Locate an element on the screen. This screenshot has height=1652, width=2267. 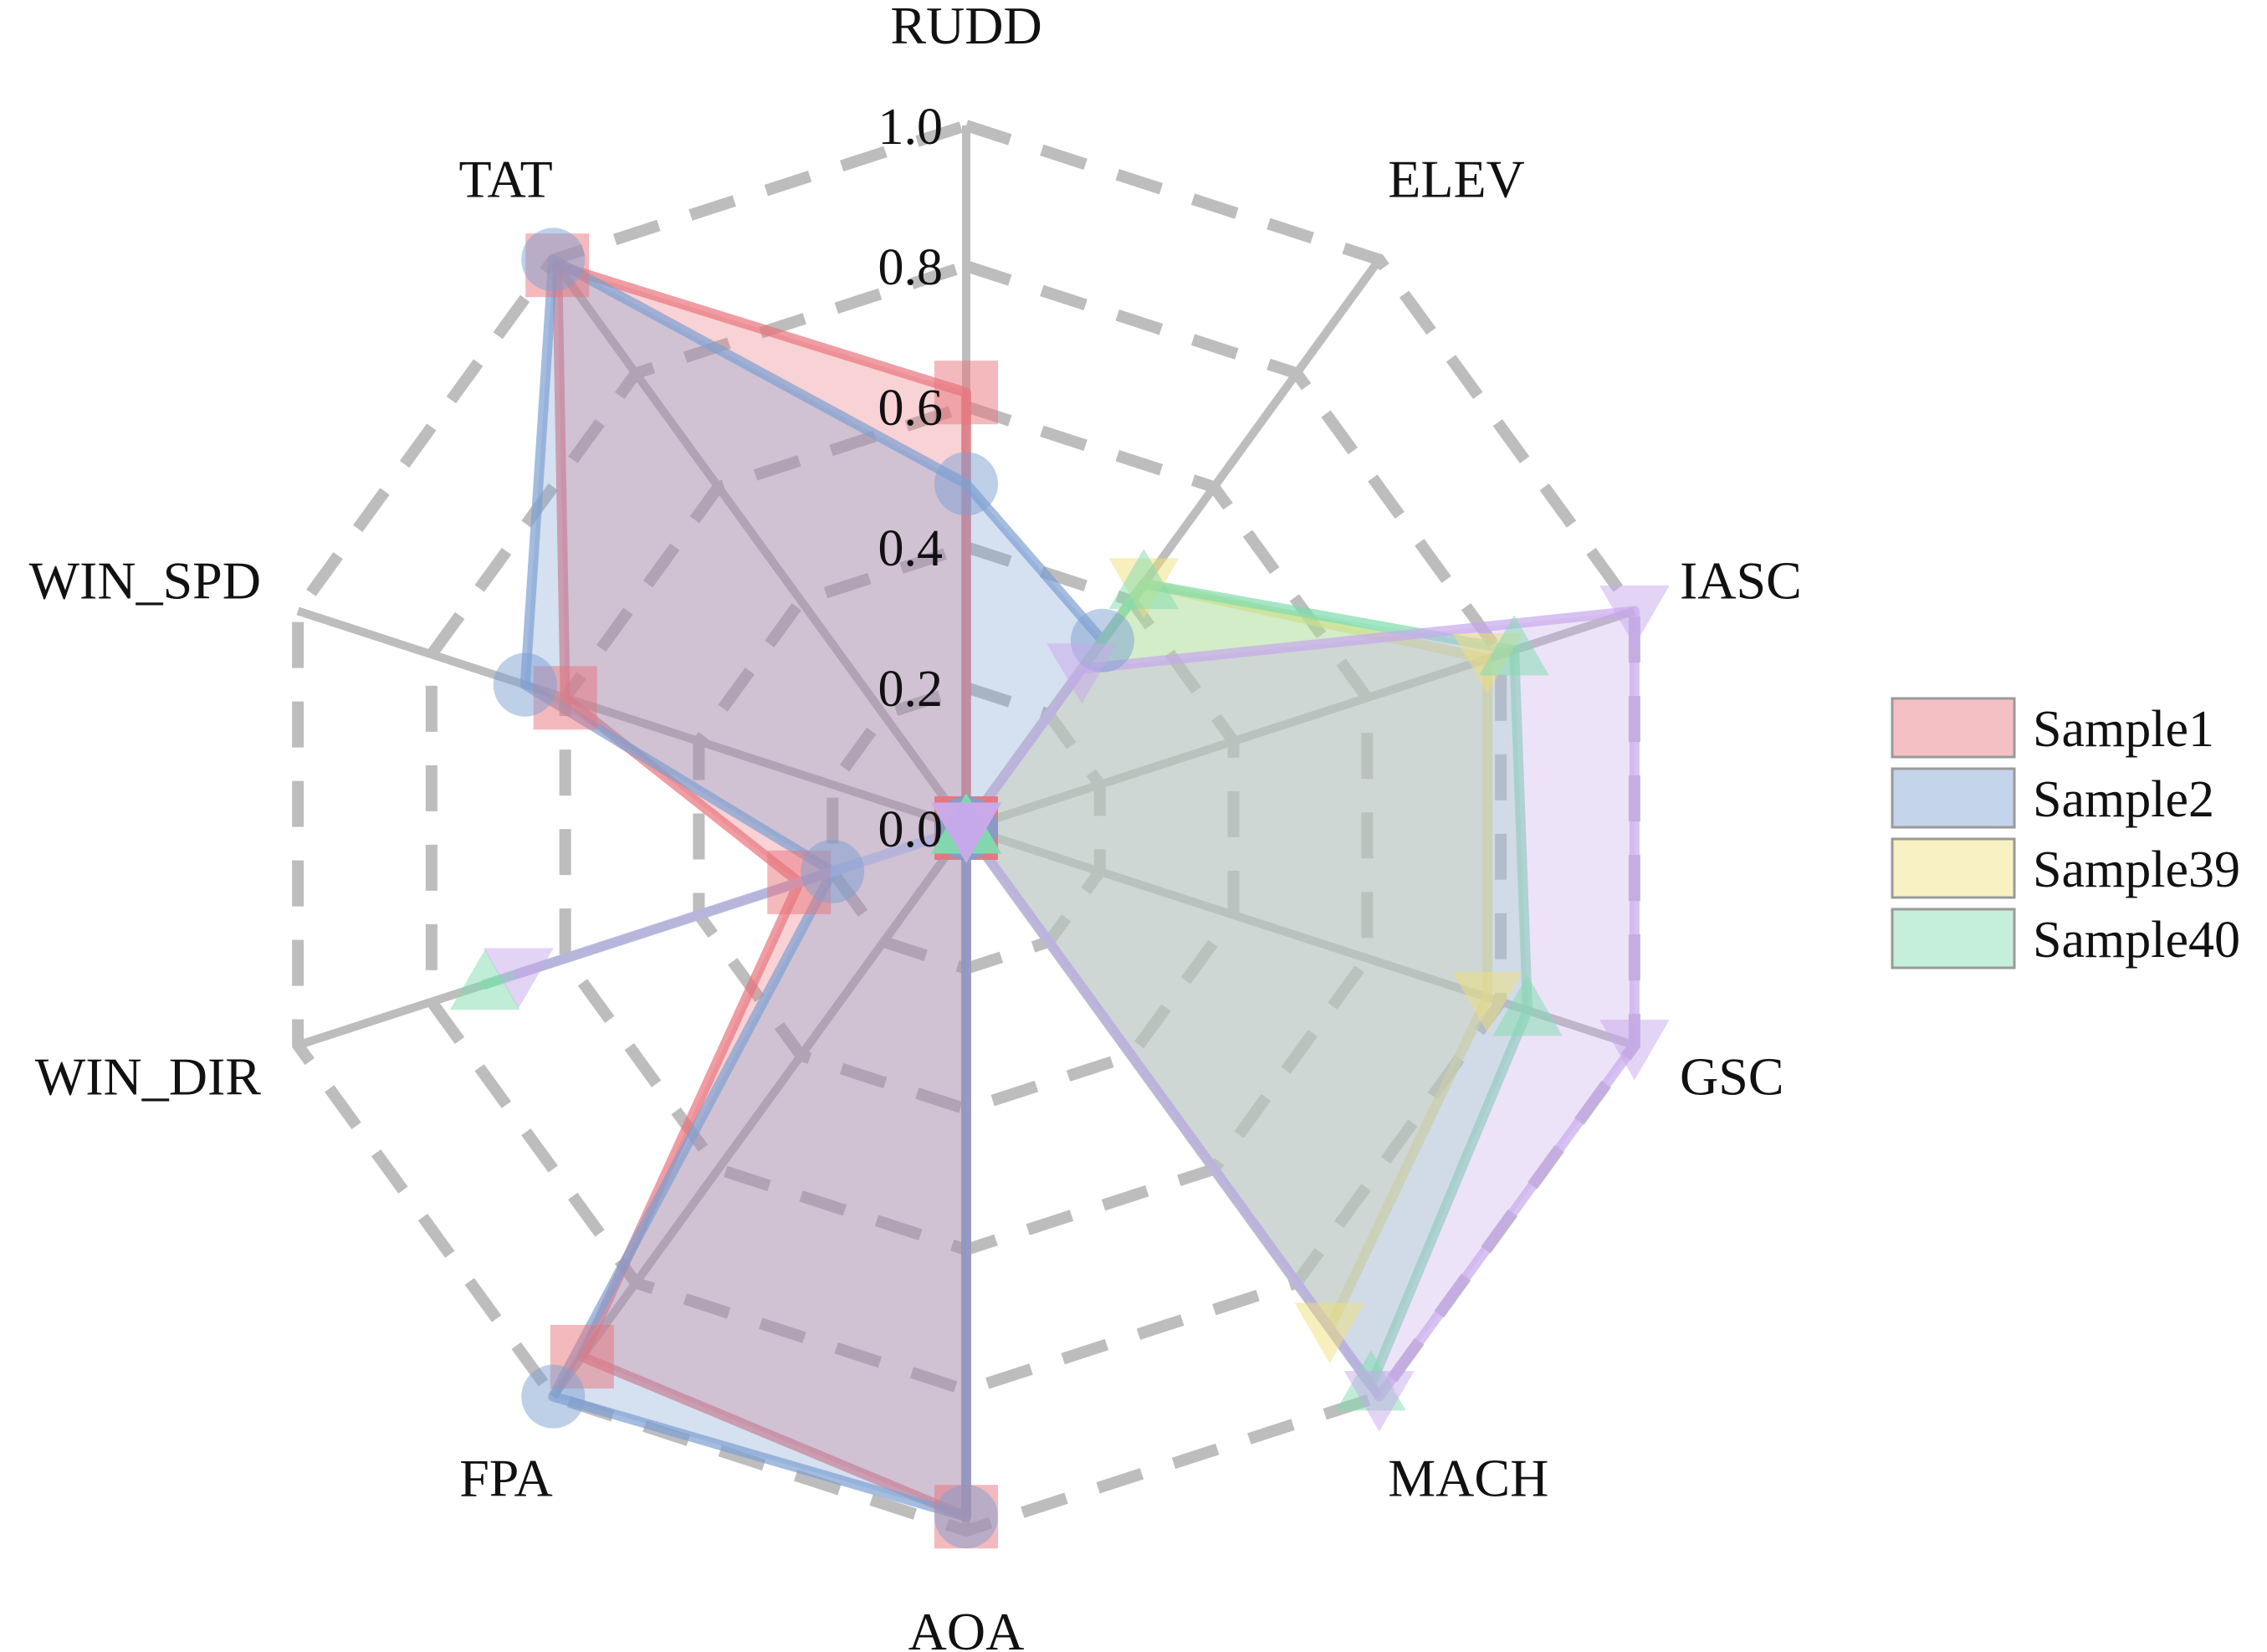
tick-label-4: 0.8 is located at coordinates (911, 267).